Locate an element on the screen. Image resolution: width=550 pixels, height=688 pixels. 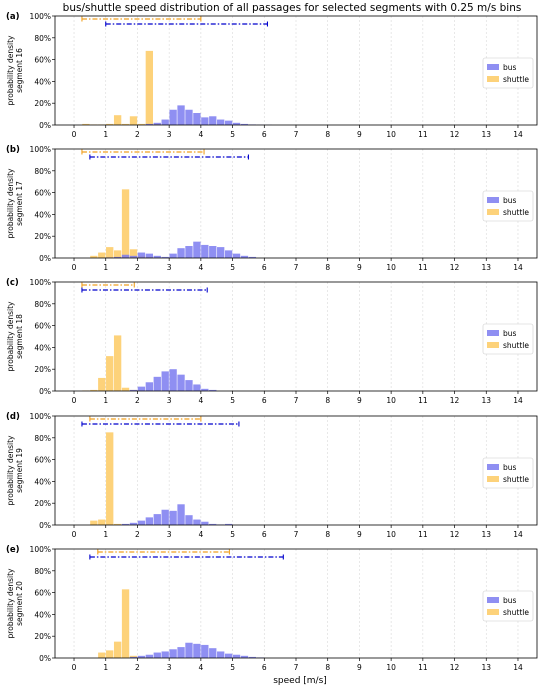
shuttle-legend-swatch is located at coordinates (493, 345).